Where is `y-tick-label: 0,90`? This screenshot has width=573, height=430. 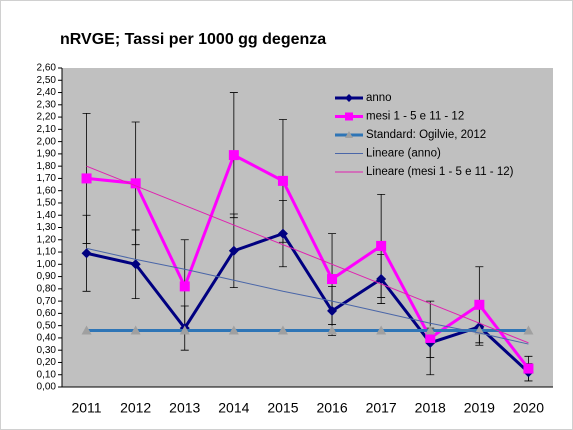 y-tick-label: 0,90 is located at coordinates (47, 276).